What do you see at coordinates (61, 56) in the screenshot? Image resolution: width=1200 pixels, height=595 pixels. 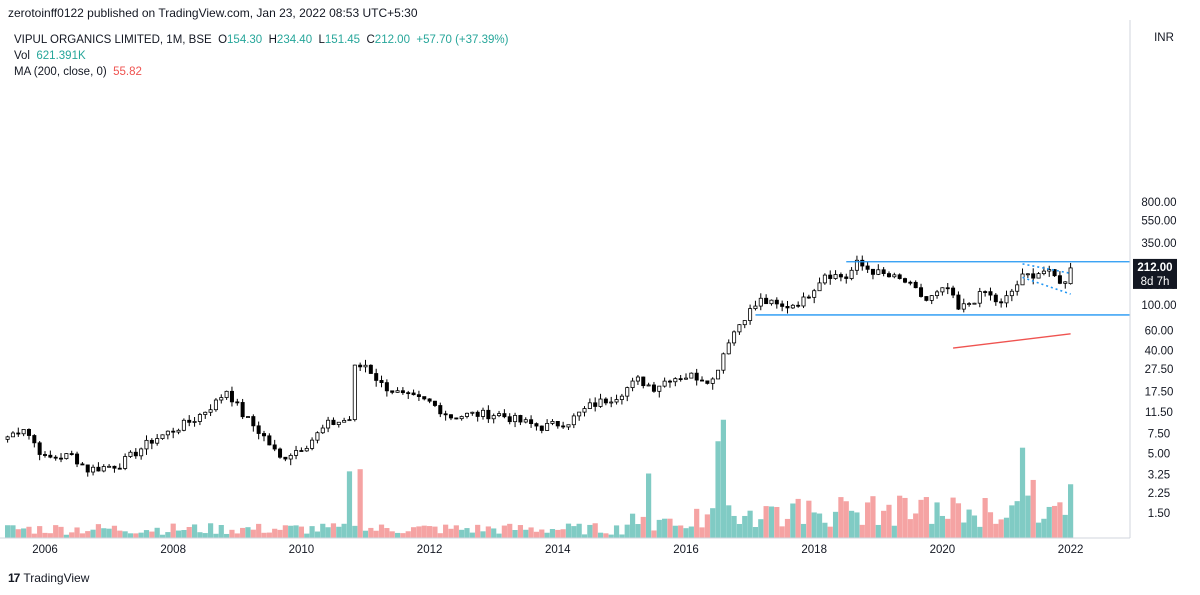 I see `volume-value: 621.391K` at bounding box center [61, 56].